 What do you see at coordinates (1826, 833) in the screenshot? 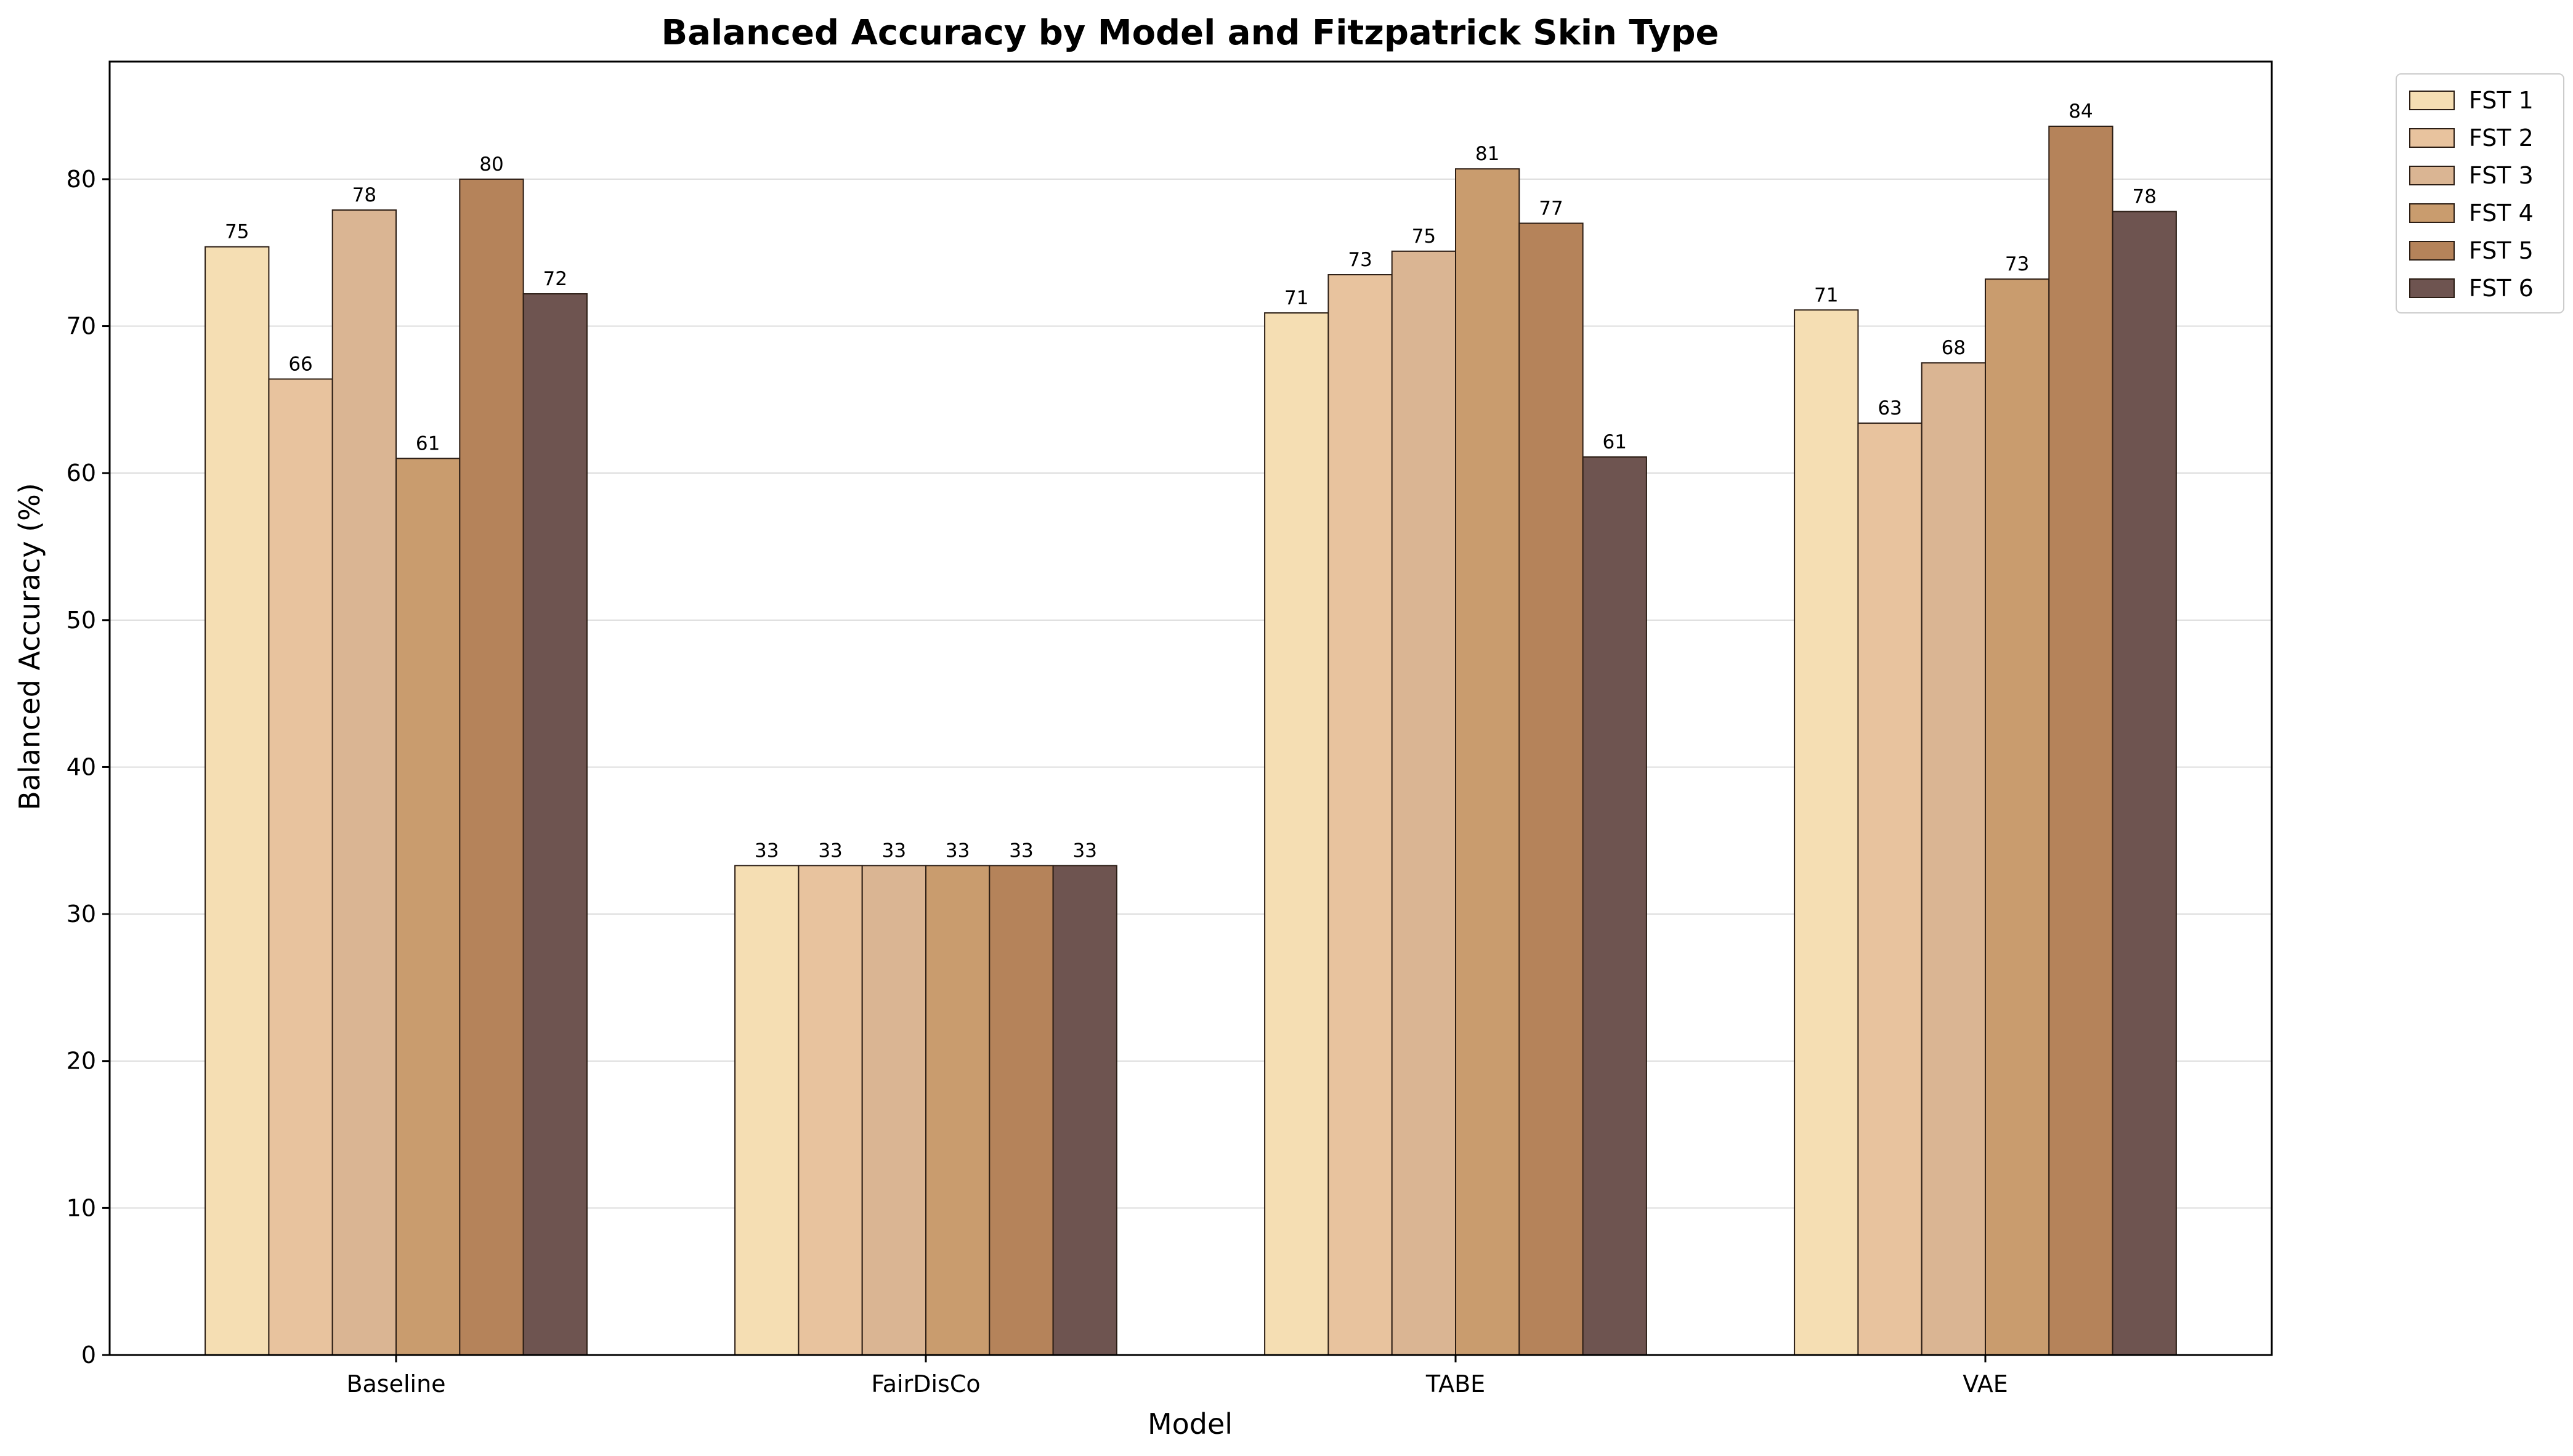
I see `bar-fst-1-vae` at bounding box center [1826, 833].